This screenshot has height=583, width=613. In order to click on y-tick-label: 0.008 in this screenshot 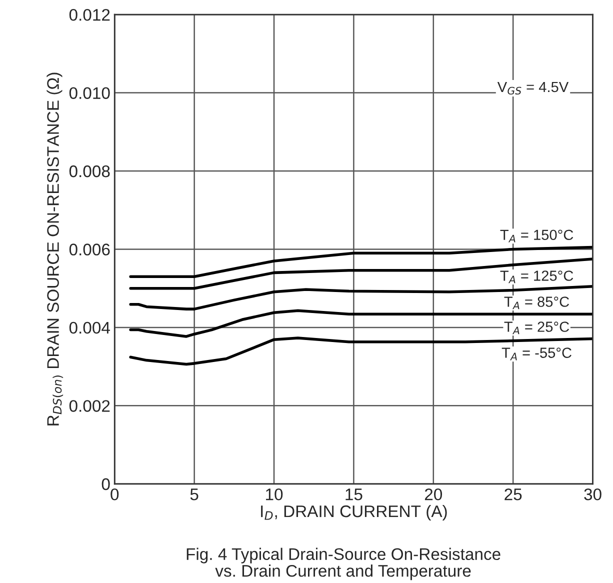, I will do `click(89, 171)`.